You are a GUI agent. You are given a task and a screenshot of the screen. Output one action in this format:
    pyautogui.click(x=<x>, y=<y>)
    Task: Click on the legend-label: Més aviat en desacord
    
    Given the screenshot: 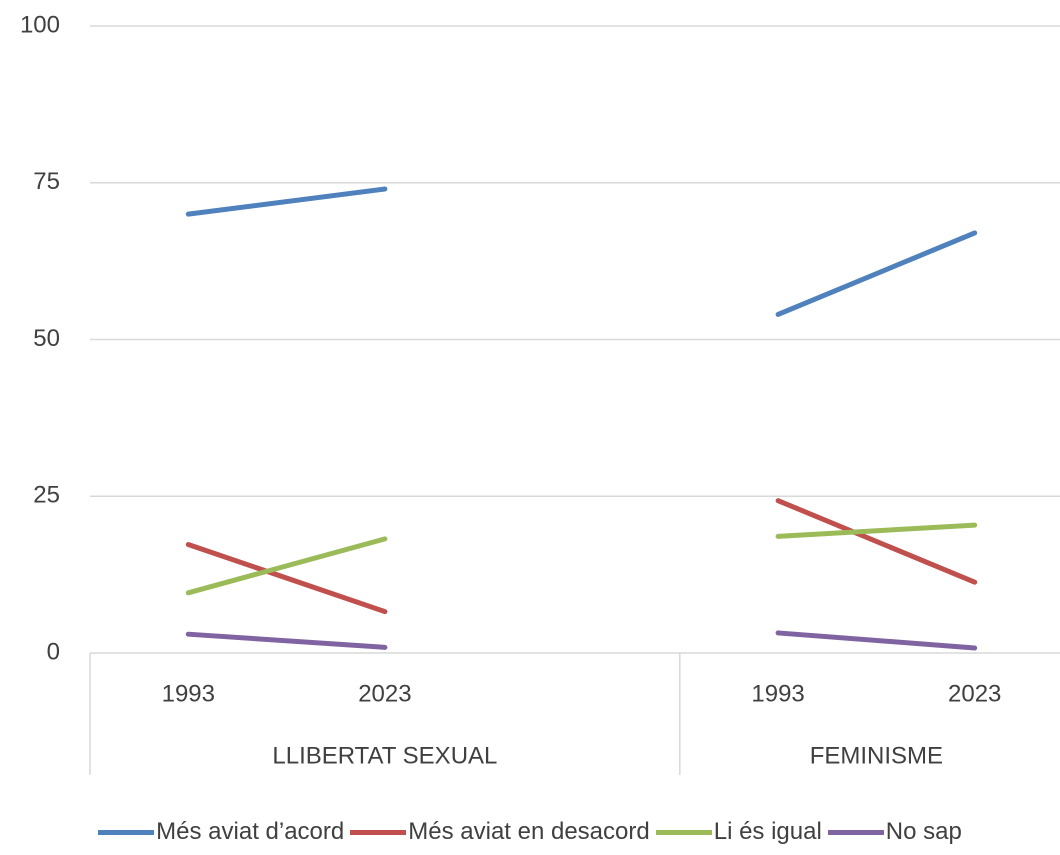 What is the action you would take?
    pyautogui.click(x=529, y=831)
    